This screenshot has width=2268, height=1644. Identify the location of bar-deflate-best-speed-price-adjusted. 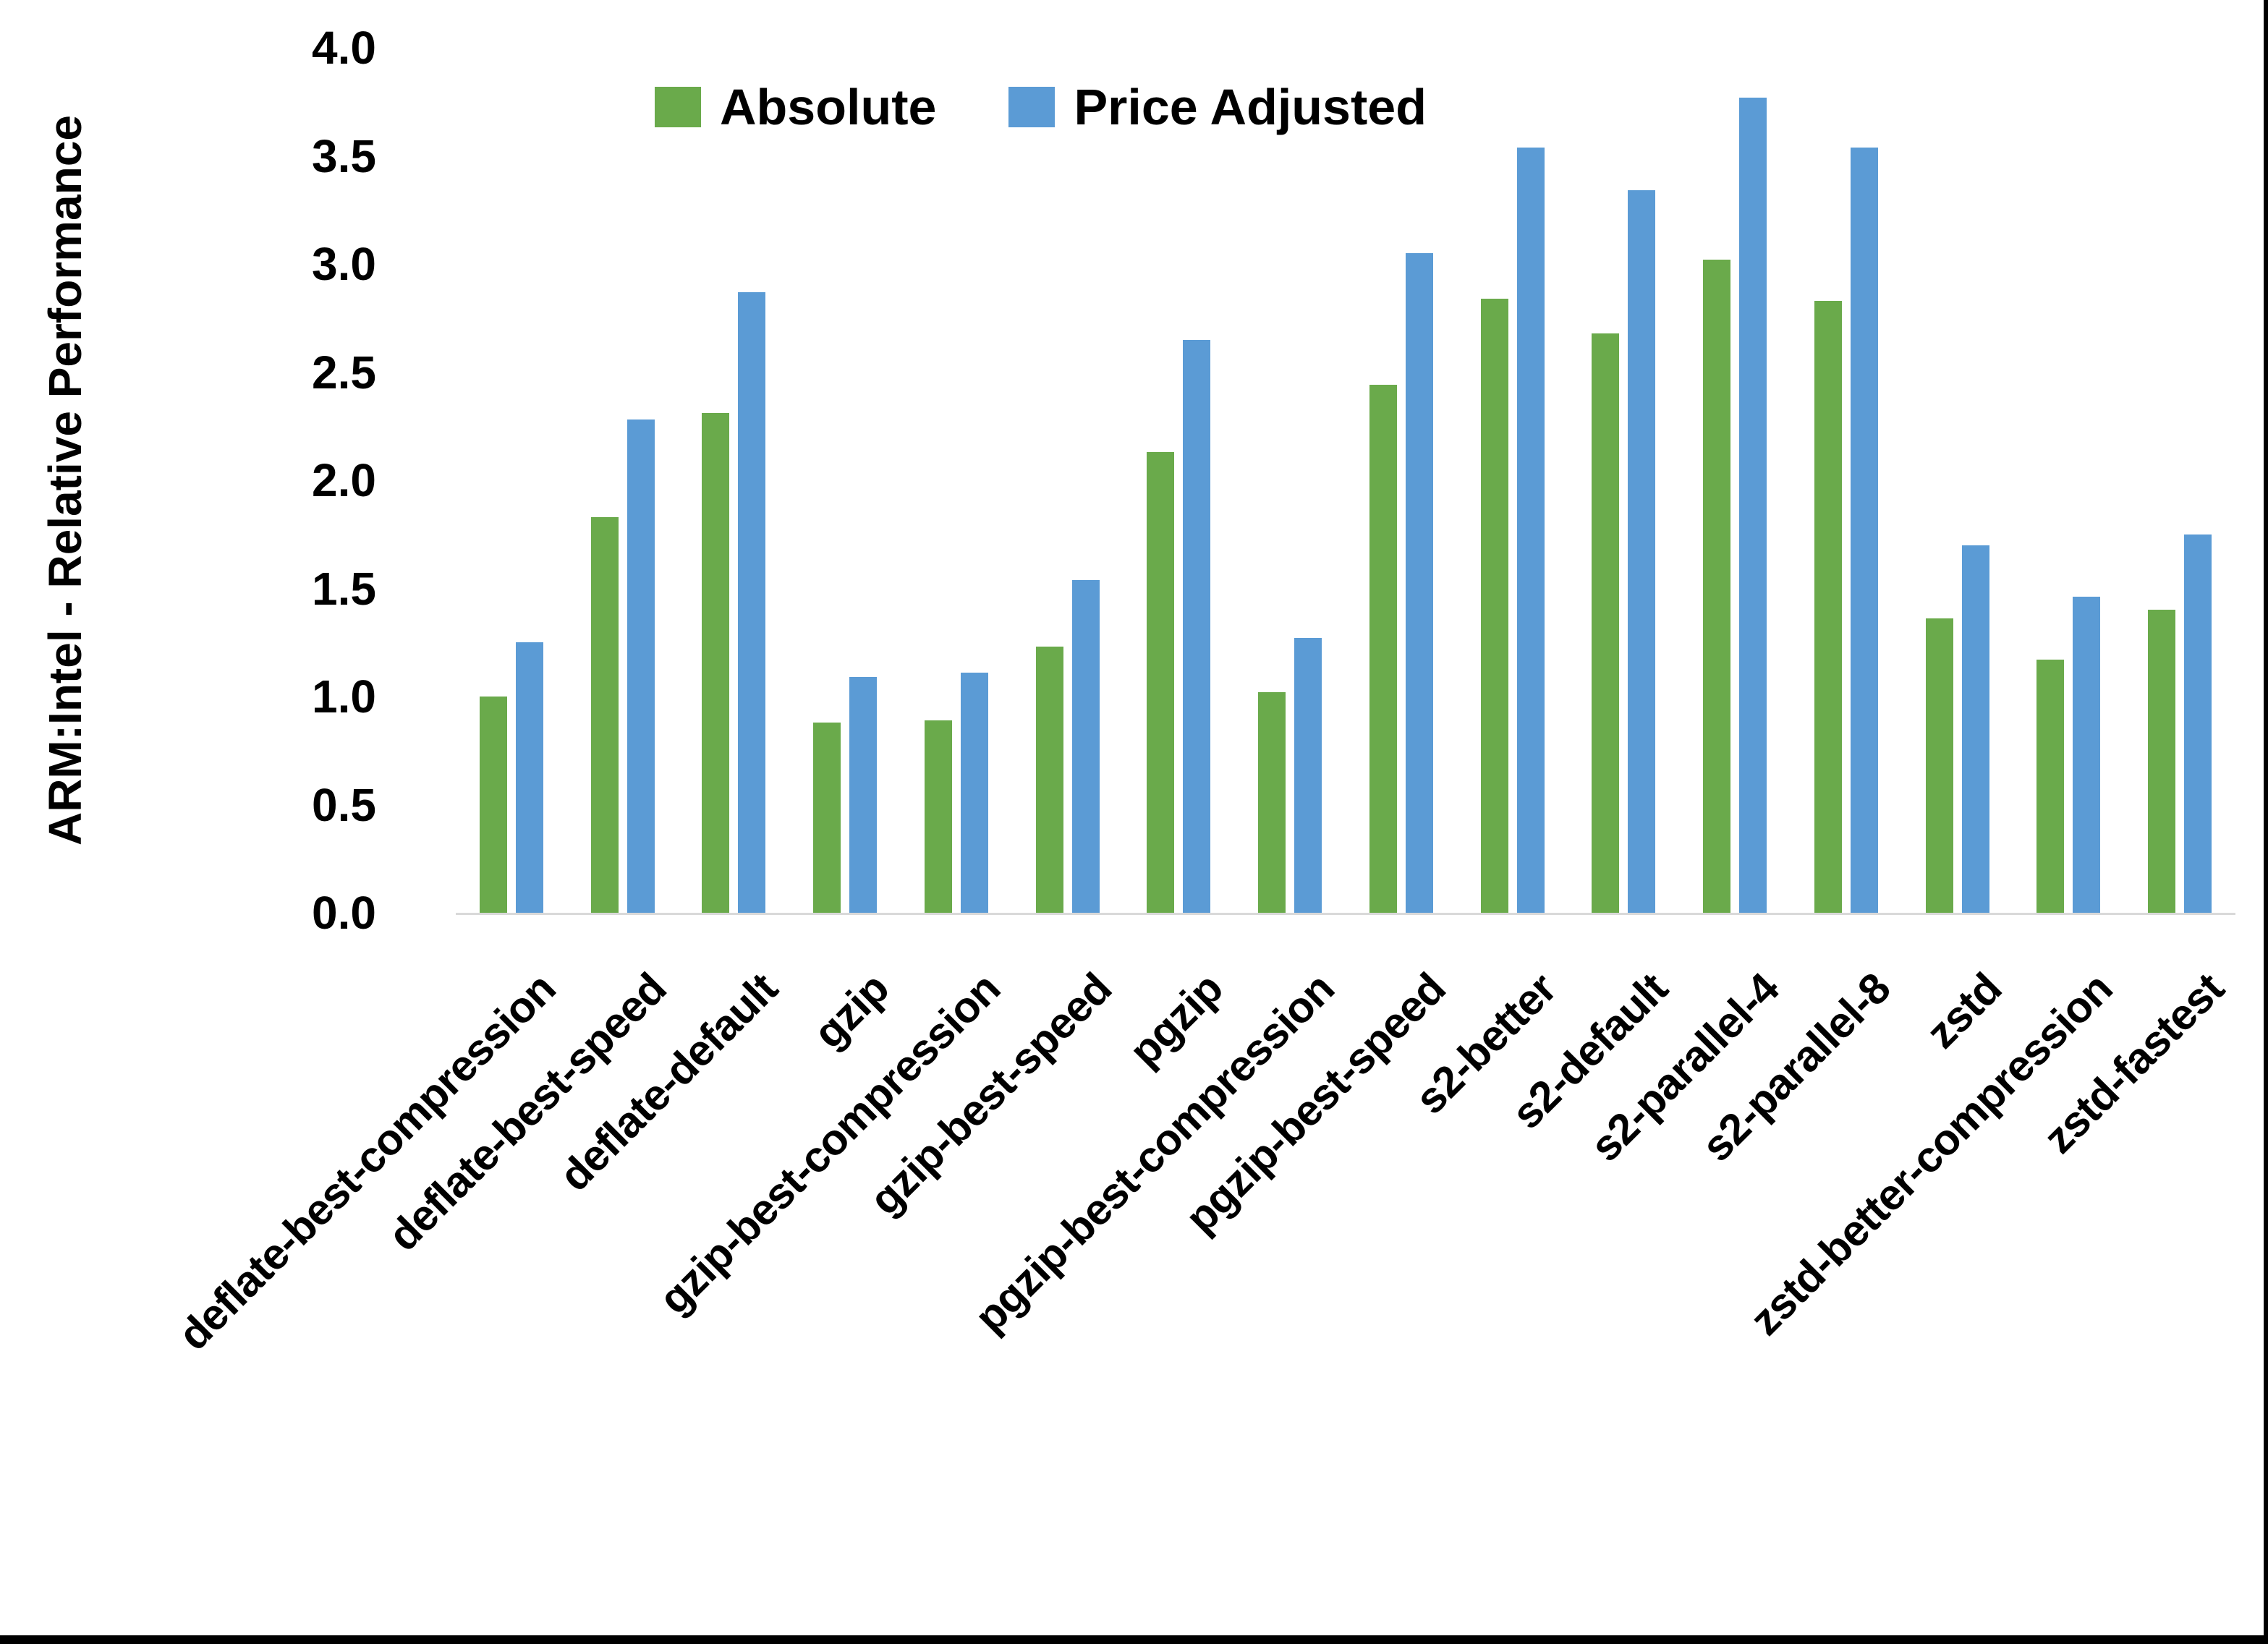
(641, 666).